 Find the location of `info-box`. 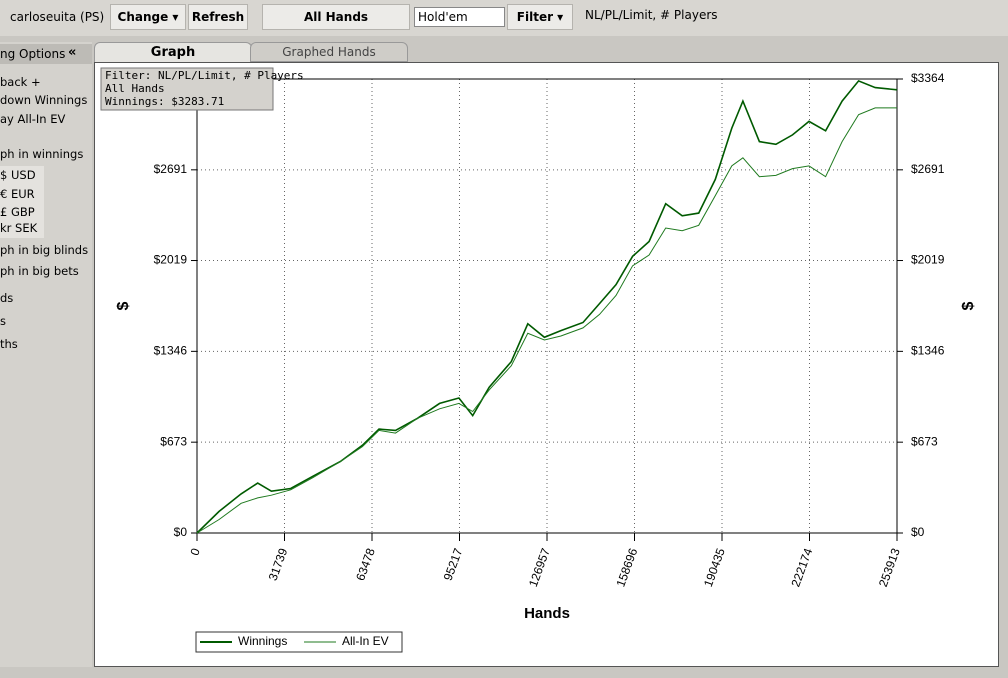

info-box is located at coordinates (187, 89).